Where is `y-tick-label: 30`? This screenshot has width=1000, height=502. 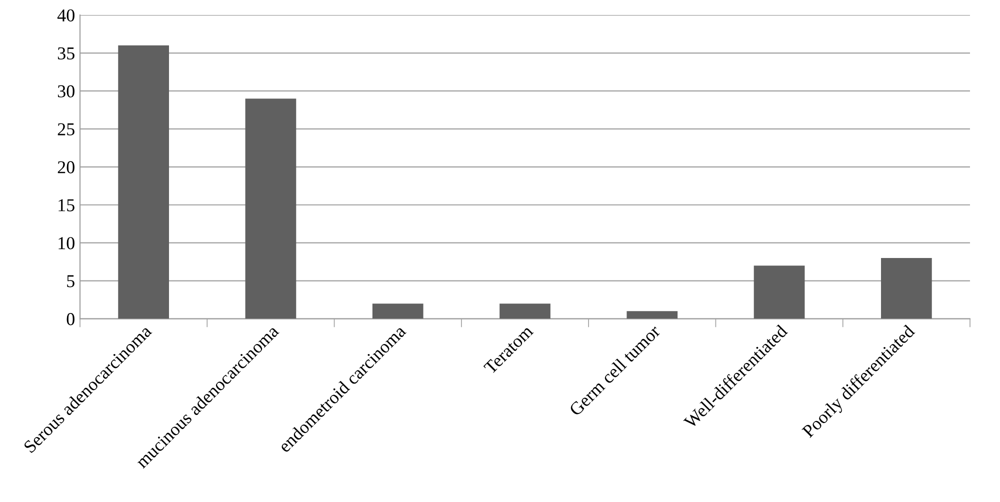
y-tick-label: 30 is located at coordinates (66, 91).